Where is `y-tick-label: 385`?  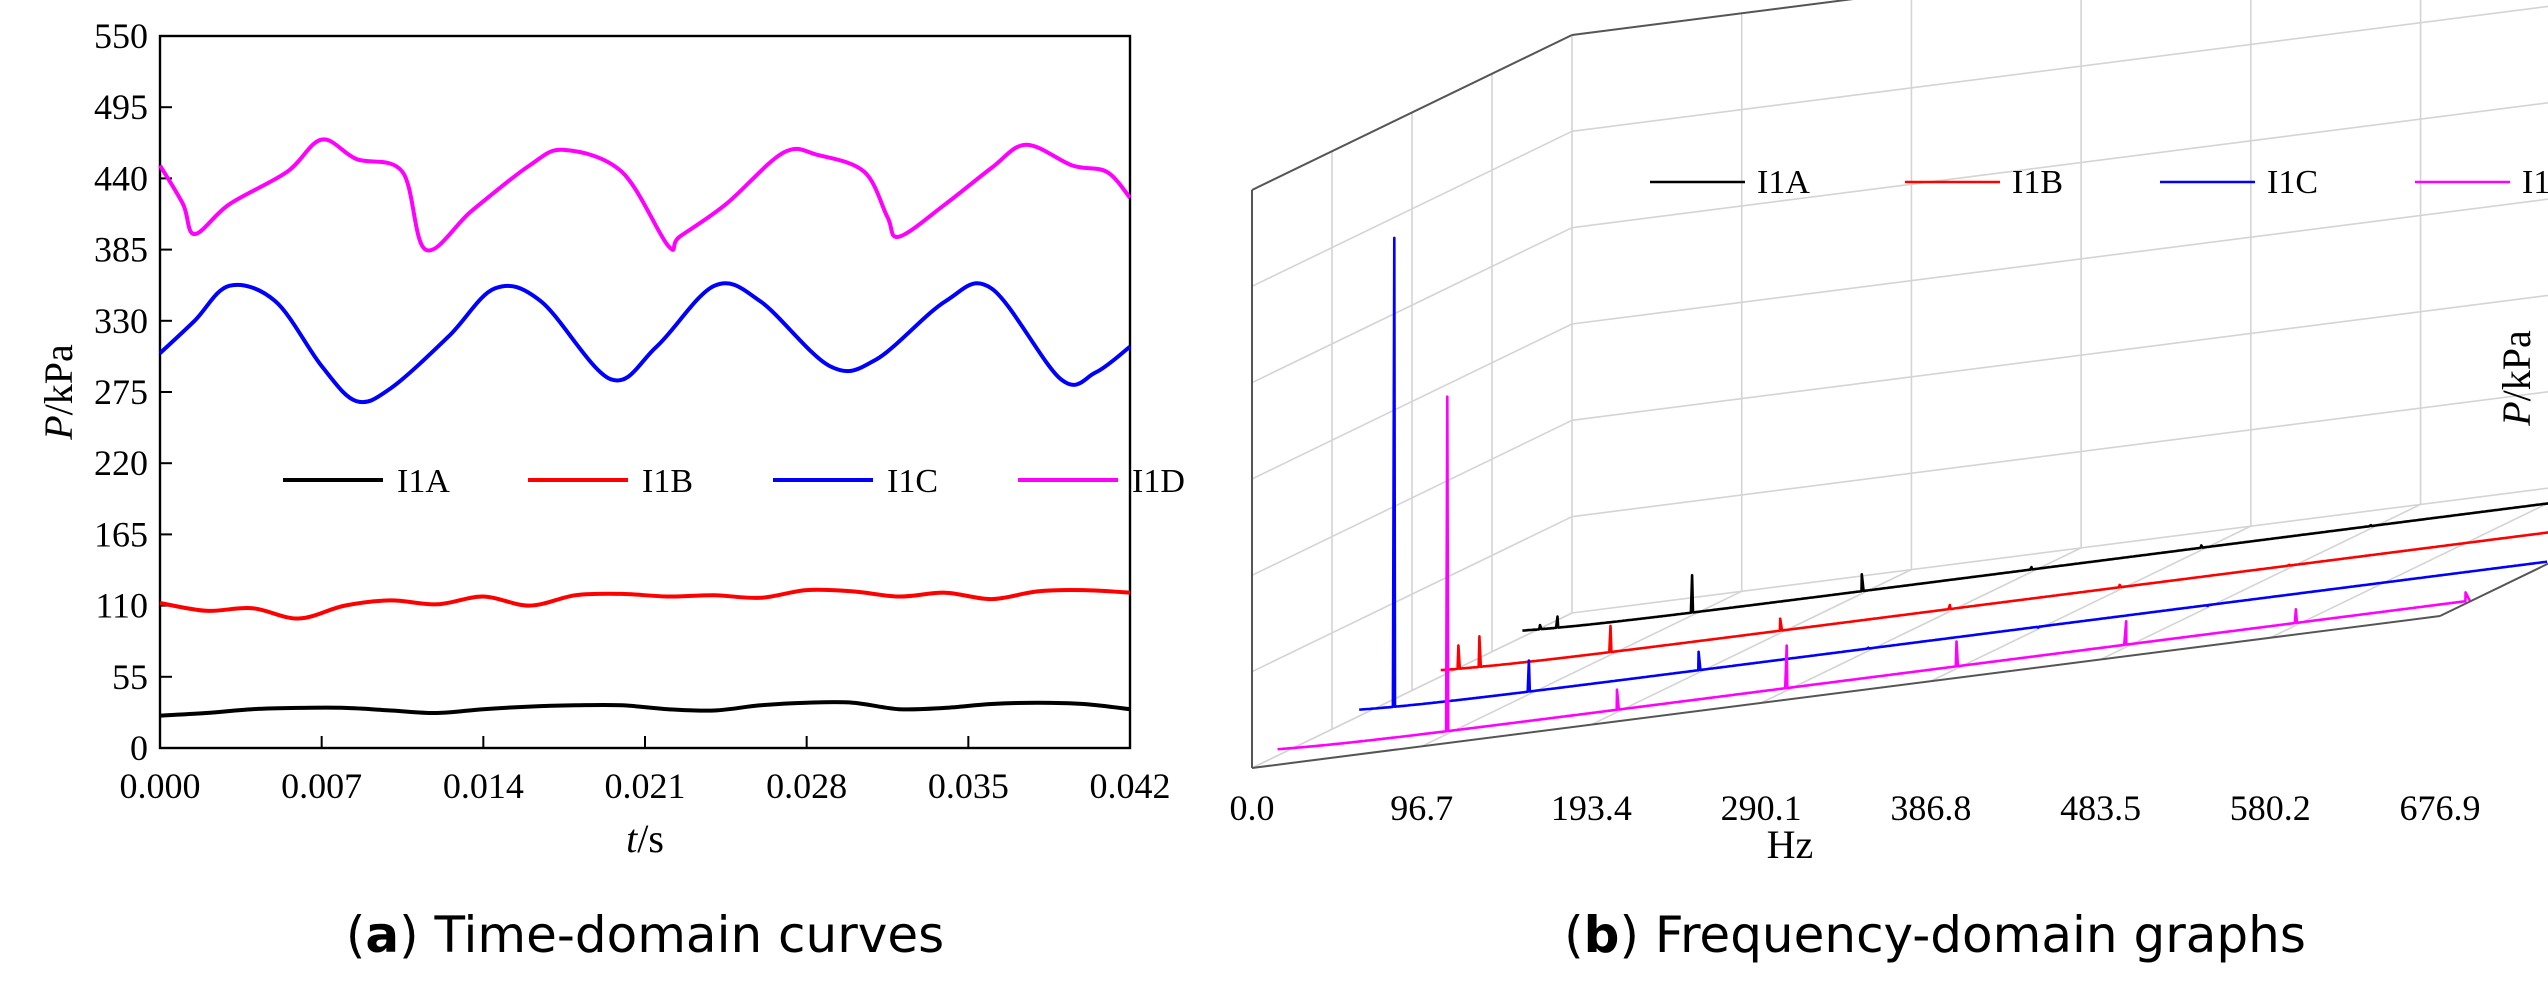
y-tick-label: 385 is located at coordinates (121, 250).